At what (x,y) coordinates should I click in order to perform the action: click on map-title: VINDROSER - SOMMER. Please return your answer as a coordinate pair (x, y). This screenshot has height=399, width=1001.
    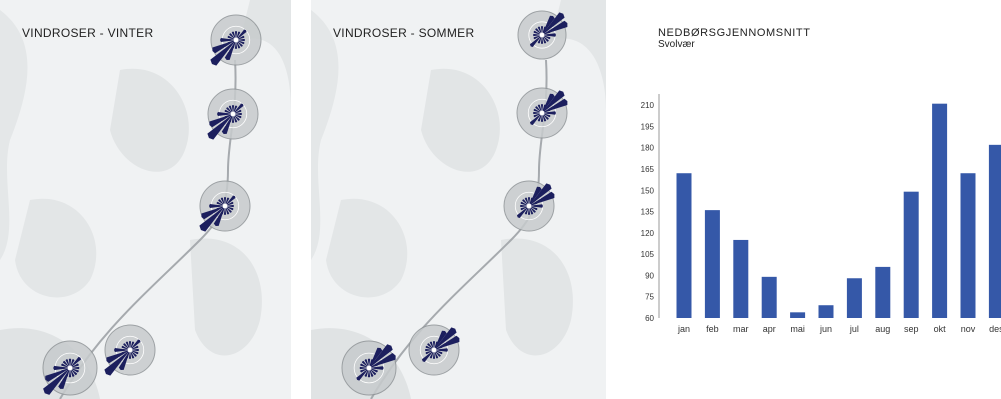
    Looking at the image, I should click on (404, 33).